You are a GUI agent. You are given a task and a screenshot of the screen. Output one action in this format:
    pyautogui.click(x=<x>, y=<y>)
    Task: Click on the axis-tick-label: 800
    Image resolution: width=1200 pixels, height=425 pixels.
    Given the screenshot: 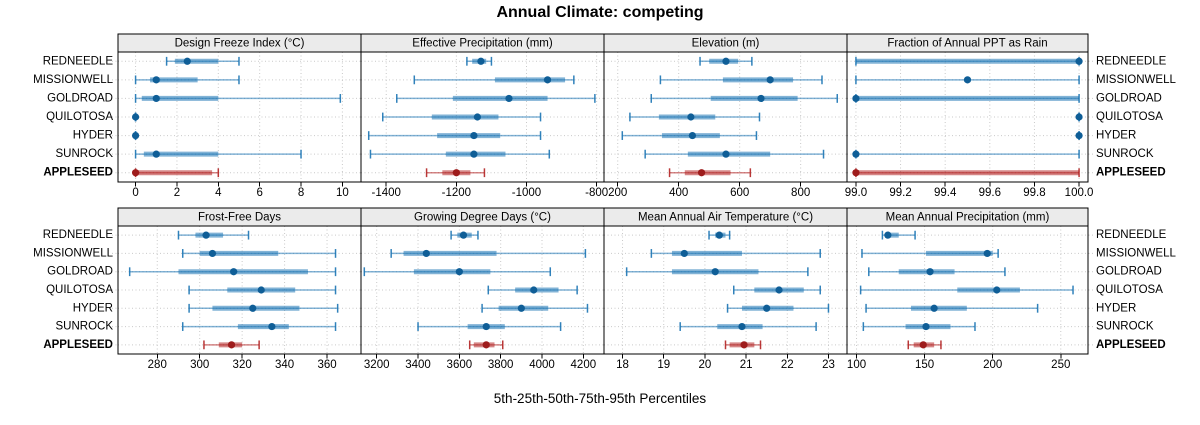 What is the action you would take?
    pyautogui.click(x=800, y=193)
    